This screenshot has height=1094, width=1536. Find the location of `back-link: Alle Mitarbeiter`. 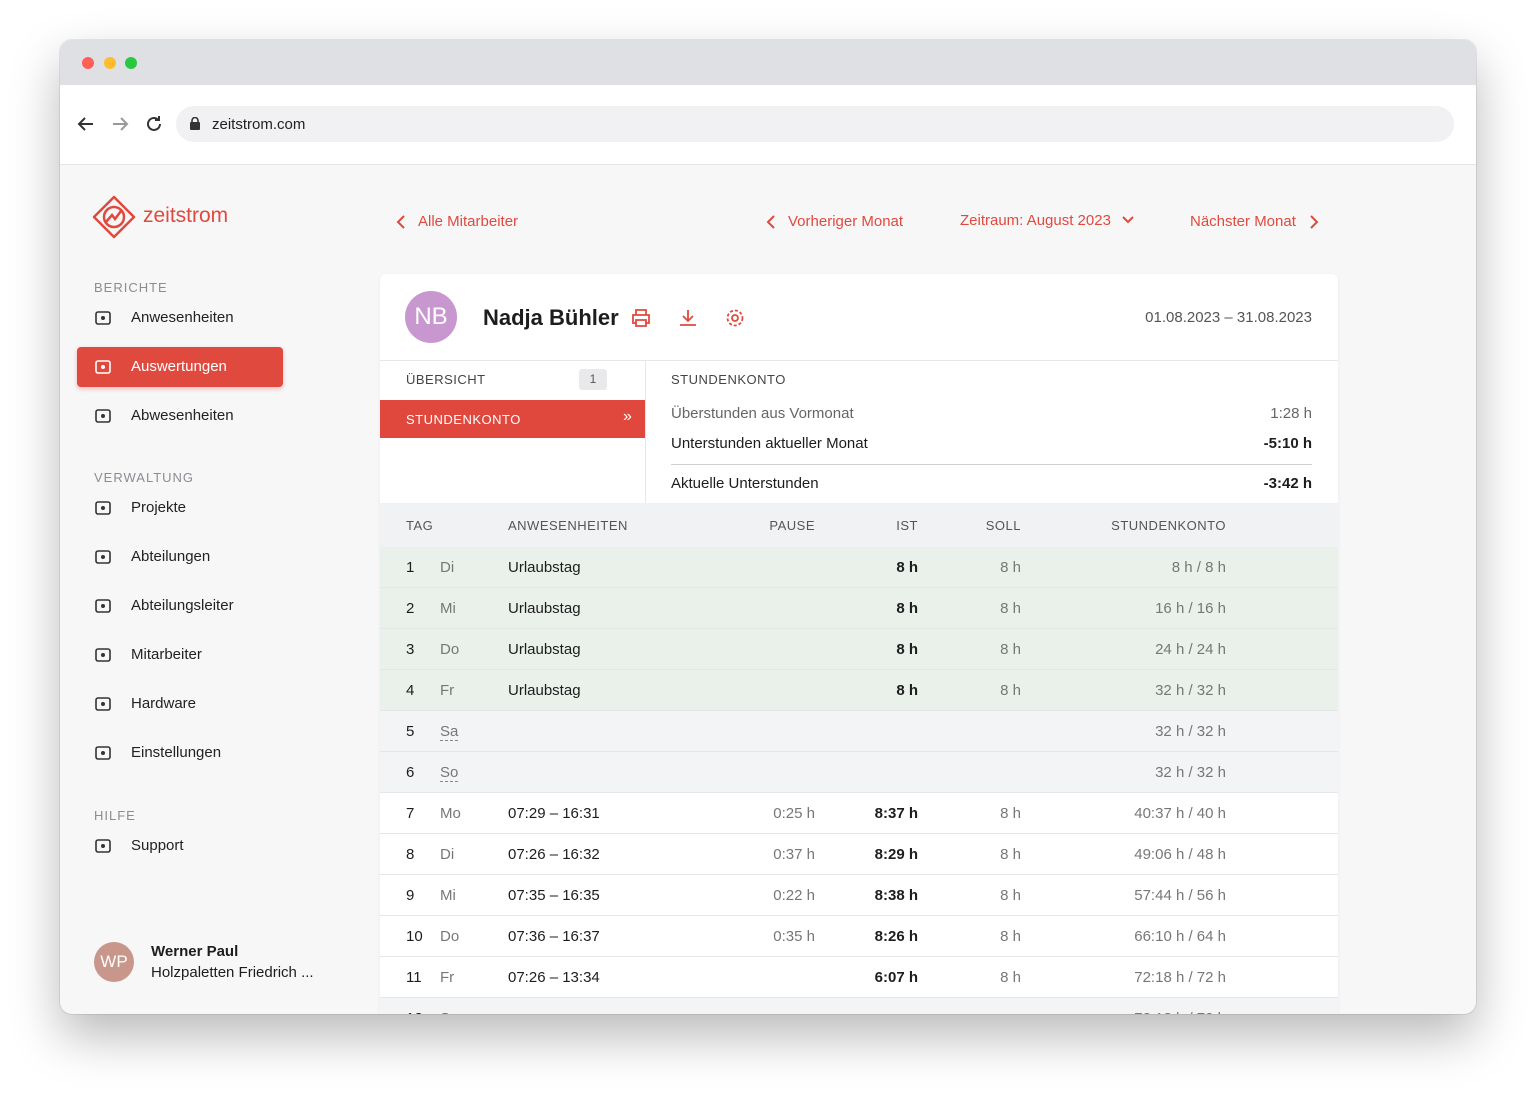

back-link: Alle Mitarbeiter is located at coordinates (468, 221).